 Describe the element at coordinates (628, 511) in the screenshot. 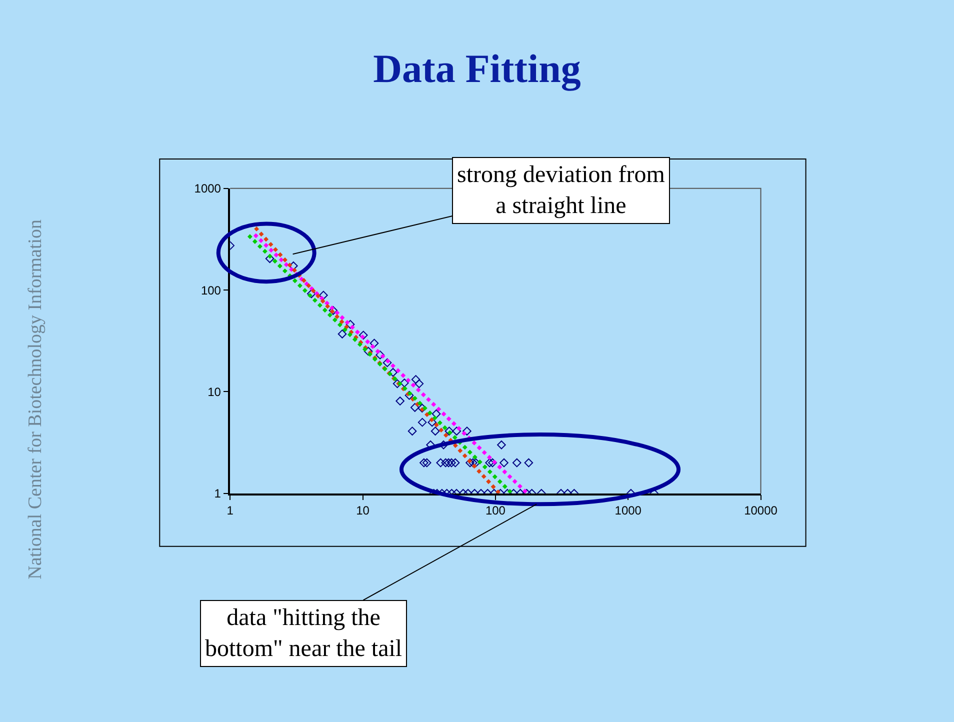

I see `x-tick-label: 1000` at that location.